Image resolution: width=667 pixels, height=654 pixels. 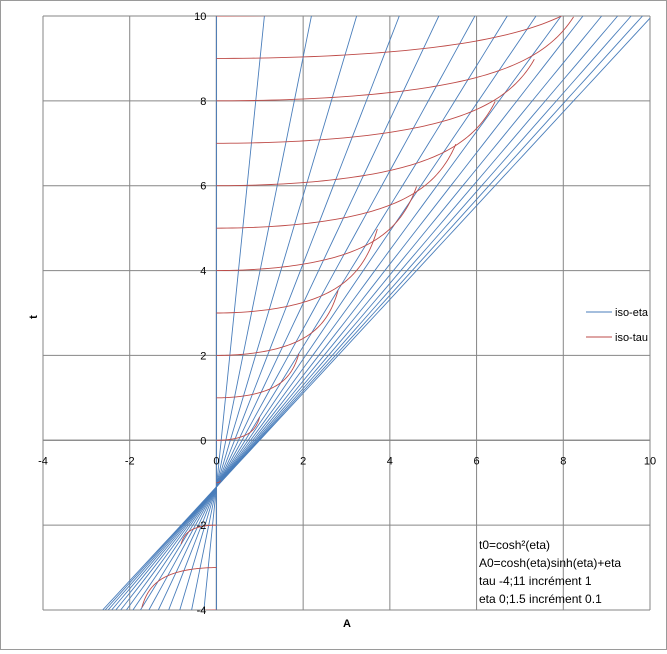 What do you see at coordinates (477, 461) in the screenshot?
I see `x-tick-label: 6` at bounding box center [477, 461].